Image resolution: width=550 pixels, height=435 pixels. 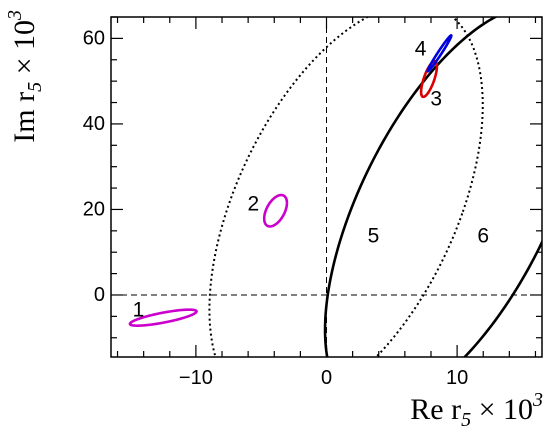 I want to click on curve-label-2: 2, so click(x=254, y=203).